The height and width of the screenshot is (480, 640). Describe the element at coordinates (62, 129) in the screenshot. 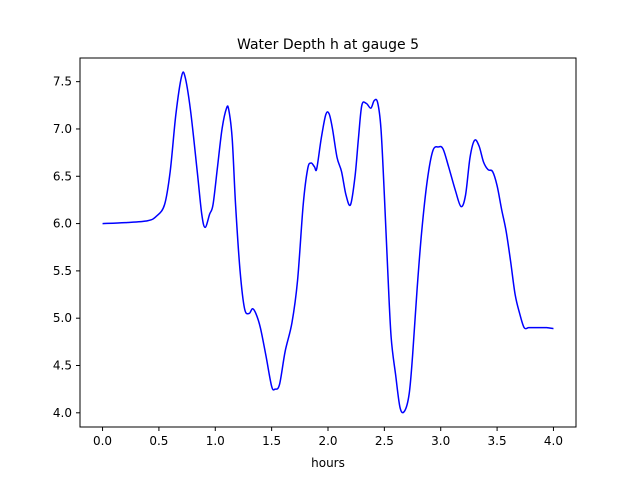

I see `y-tick-label: 7.0` at that location.